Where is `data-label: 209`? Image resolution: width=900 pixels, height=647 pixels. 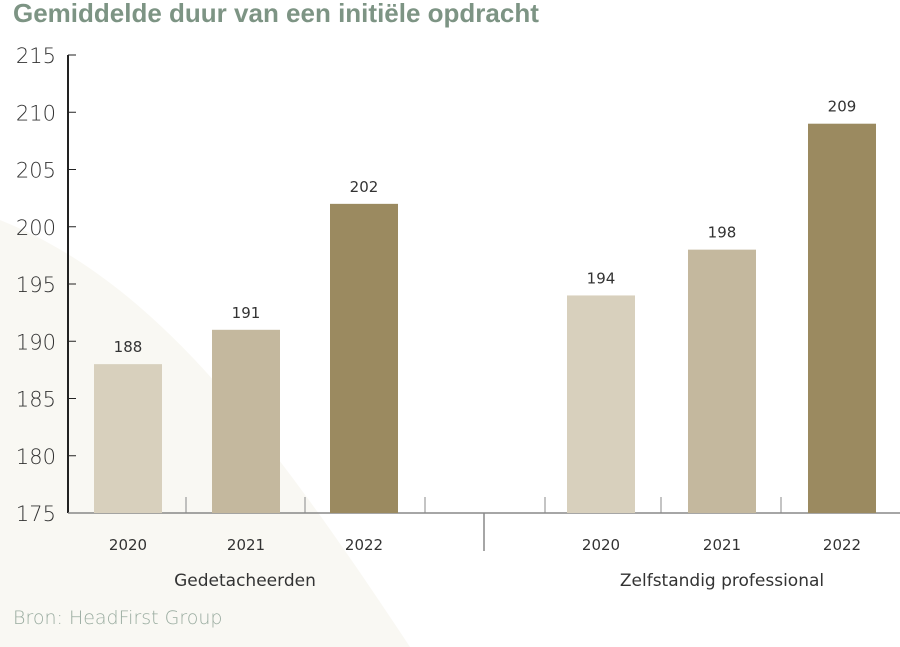
data-label: 209 is located at coordinates (842, 107).